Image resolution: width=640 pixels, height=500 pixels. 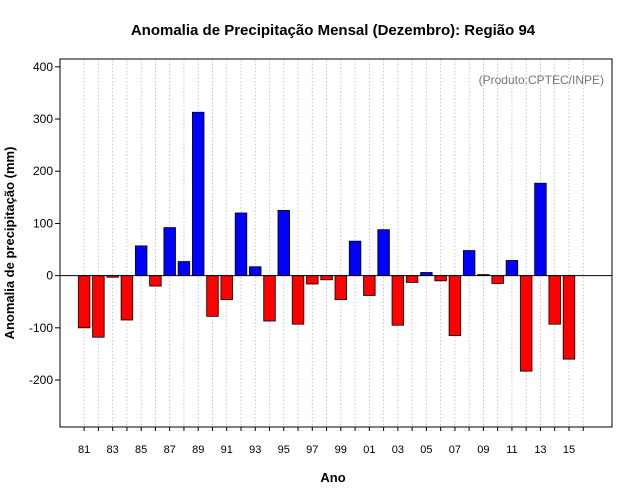 What do you see at coordinates (569, 450) in the screenshot?
I see `x-tick-label: 15` at bounding box center [569, 450].